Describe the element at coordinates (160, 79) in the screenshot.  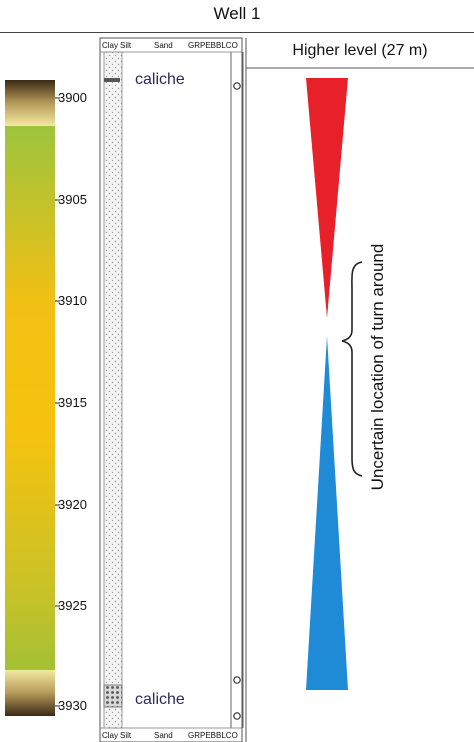
I see `caliche-label-top: caliche` at that location.